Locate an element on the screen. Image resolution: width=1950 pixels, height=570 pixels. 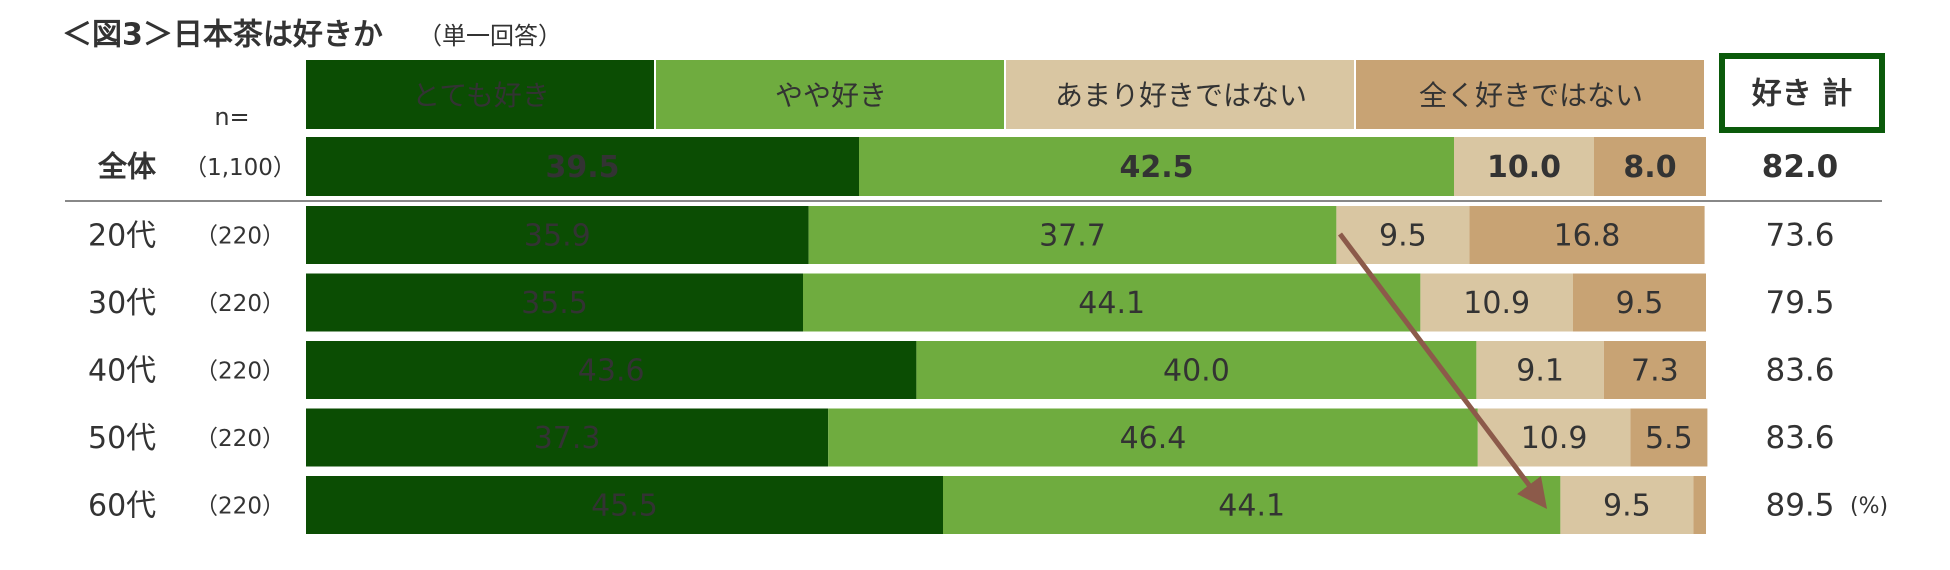
value-label: 9.1 is located at coordinates (1540, 371).